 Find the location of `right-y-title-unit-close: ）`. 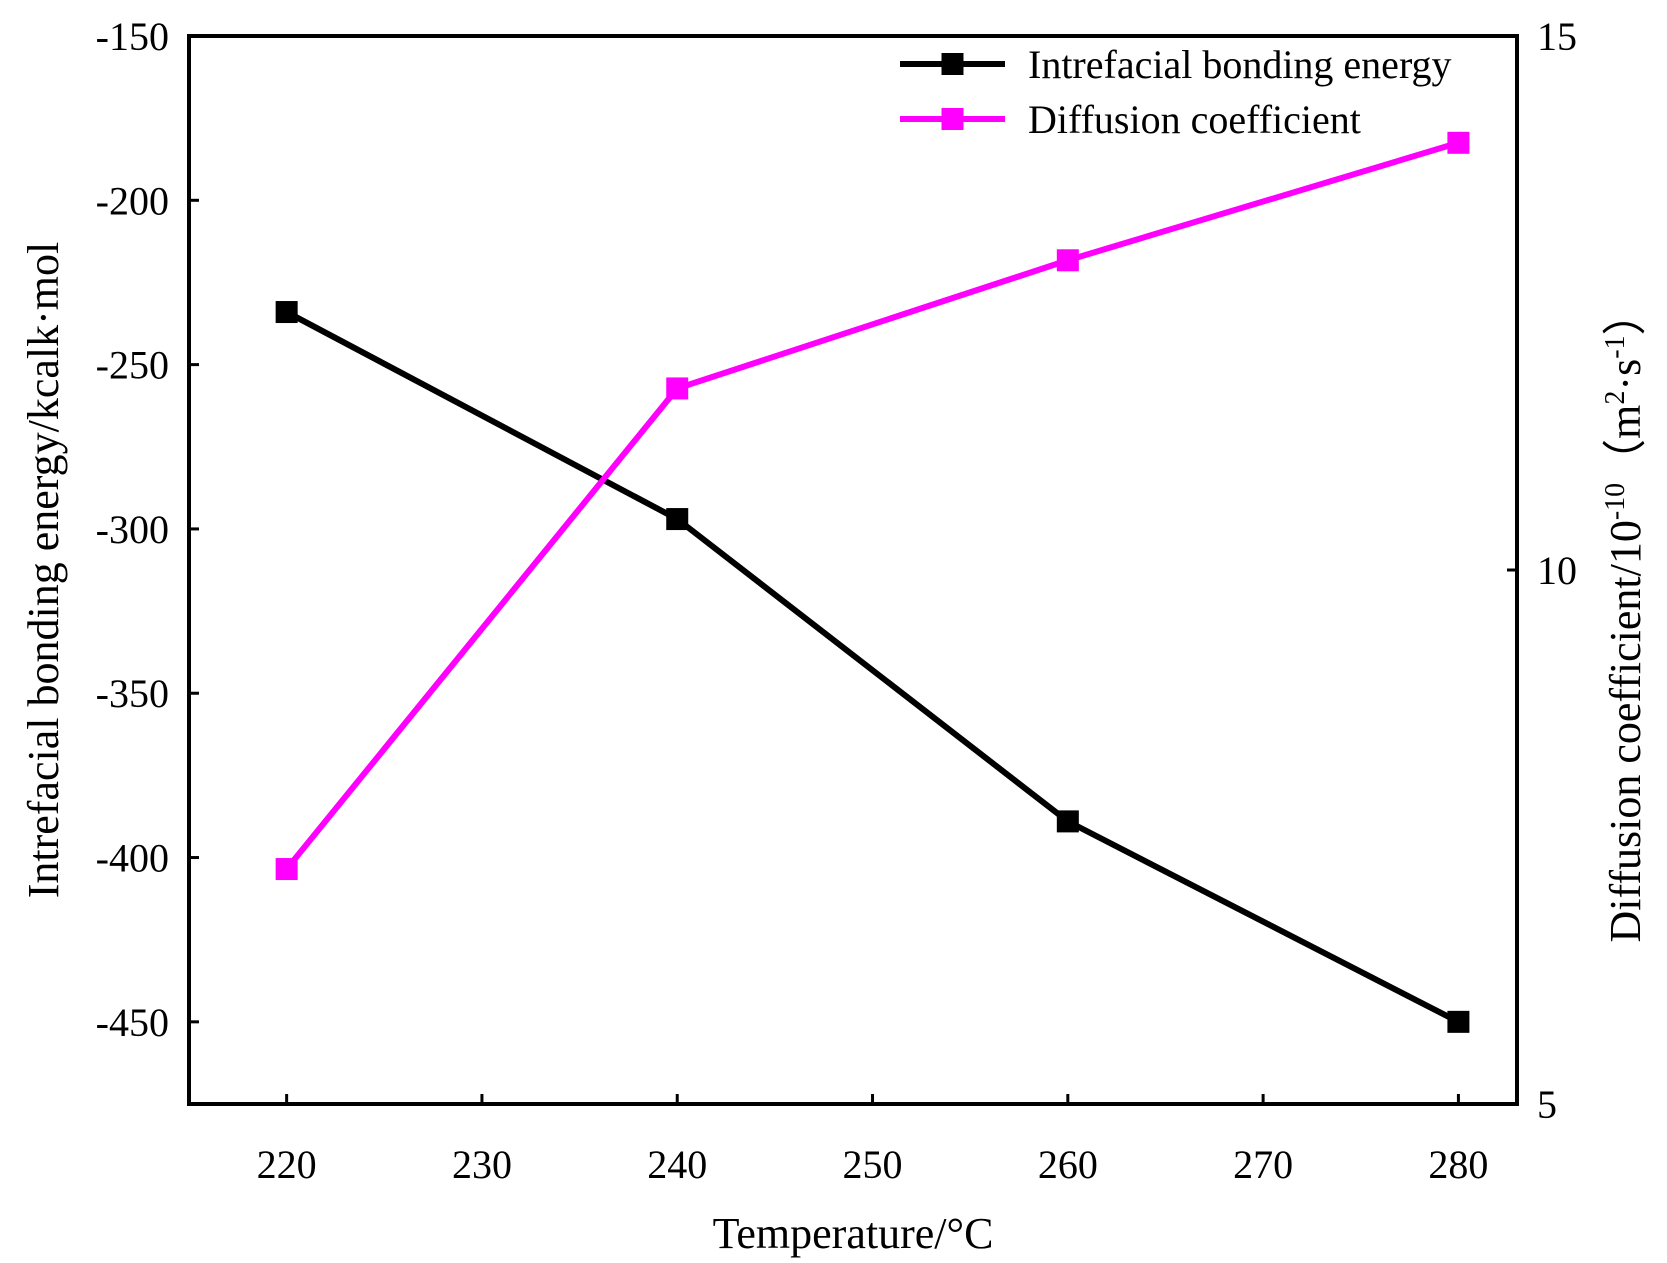

right-y-title-unit-close: ） is located at coordinates (1625, 313).